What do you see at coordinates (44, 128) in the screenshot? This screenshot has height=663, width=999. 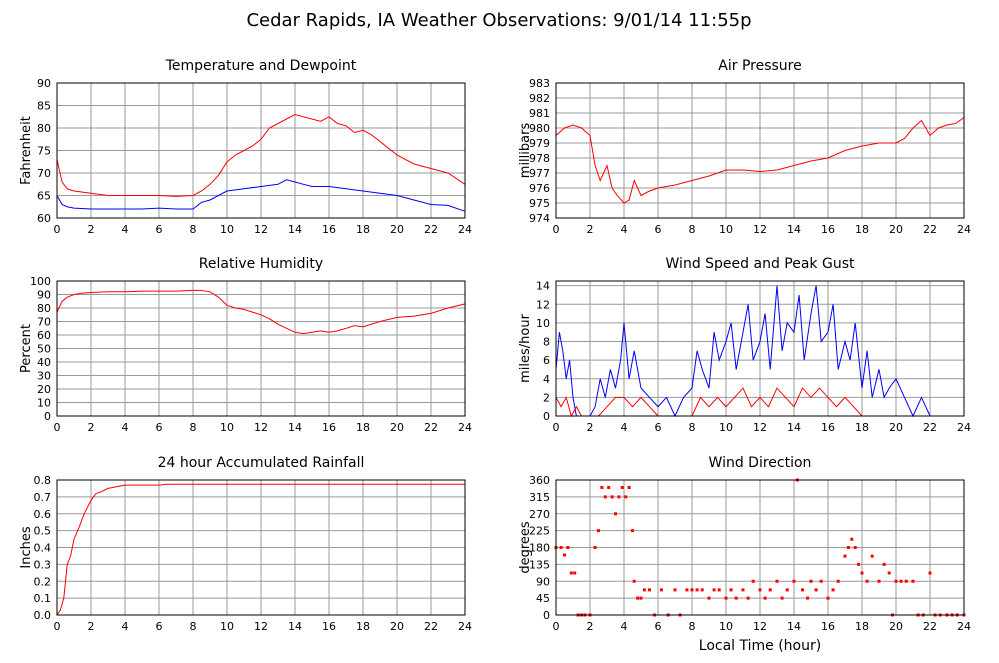 I see `y-tick-label: 80` at bounding box center [44, 128].